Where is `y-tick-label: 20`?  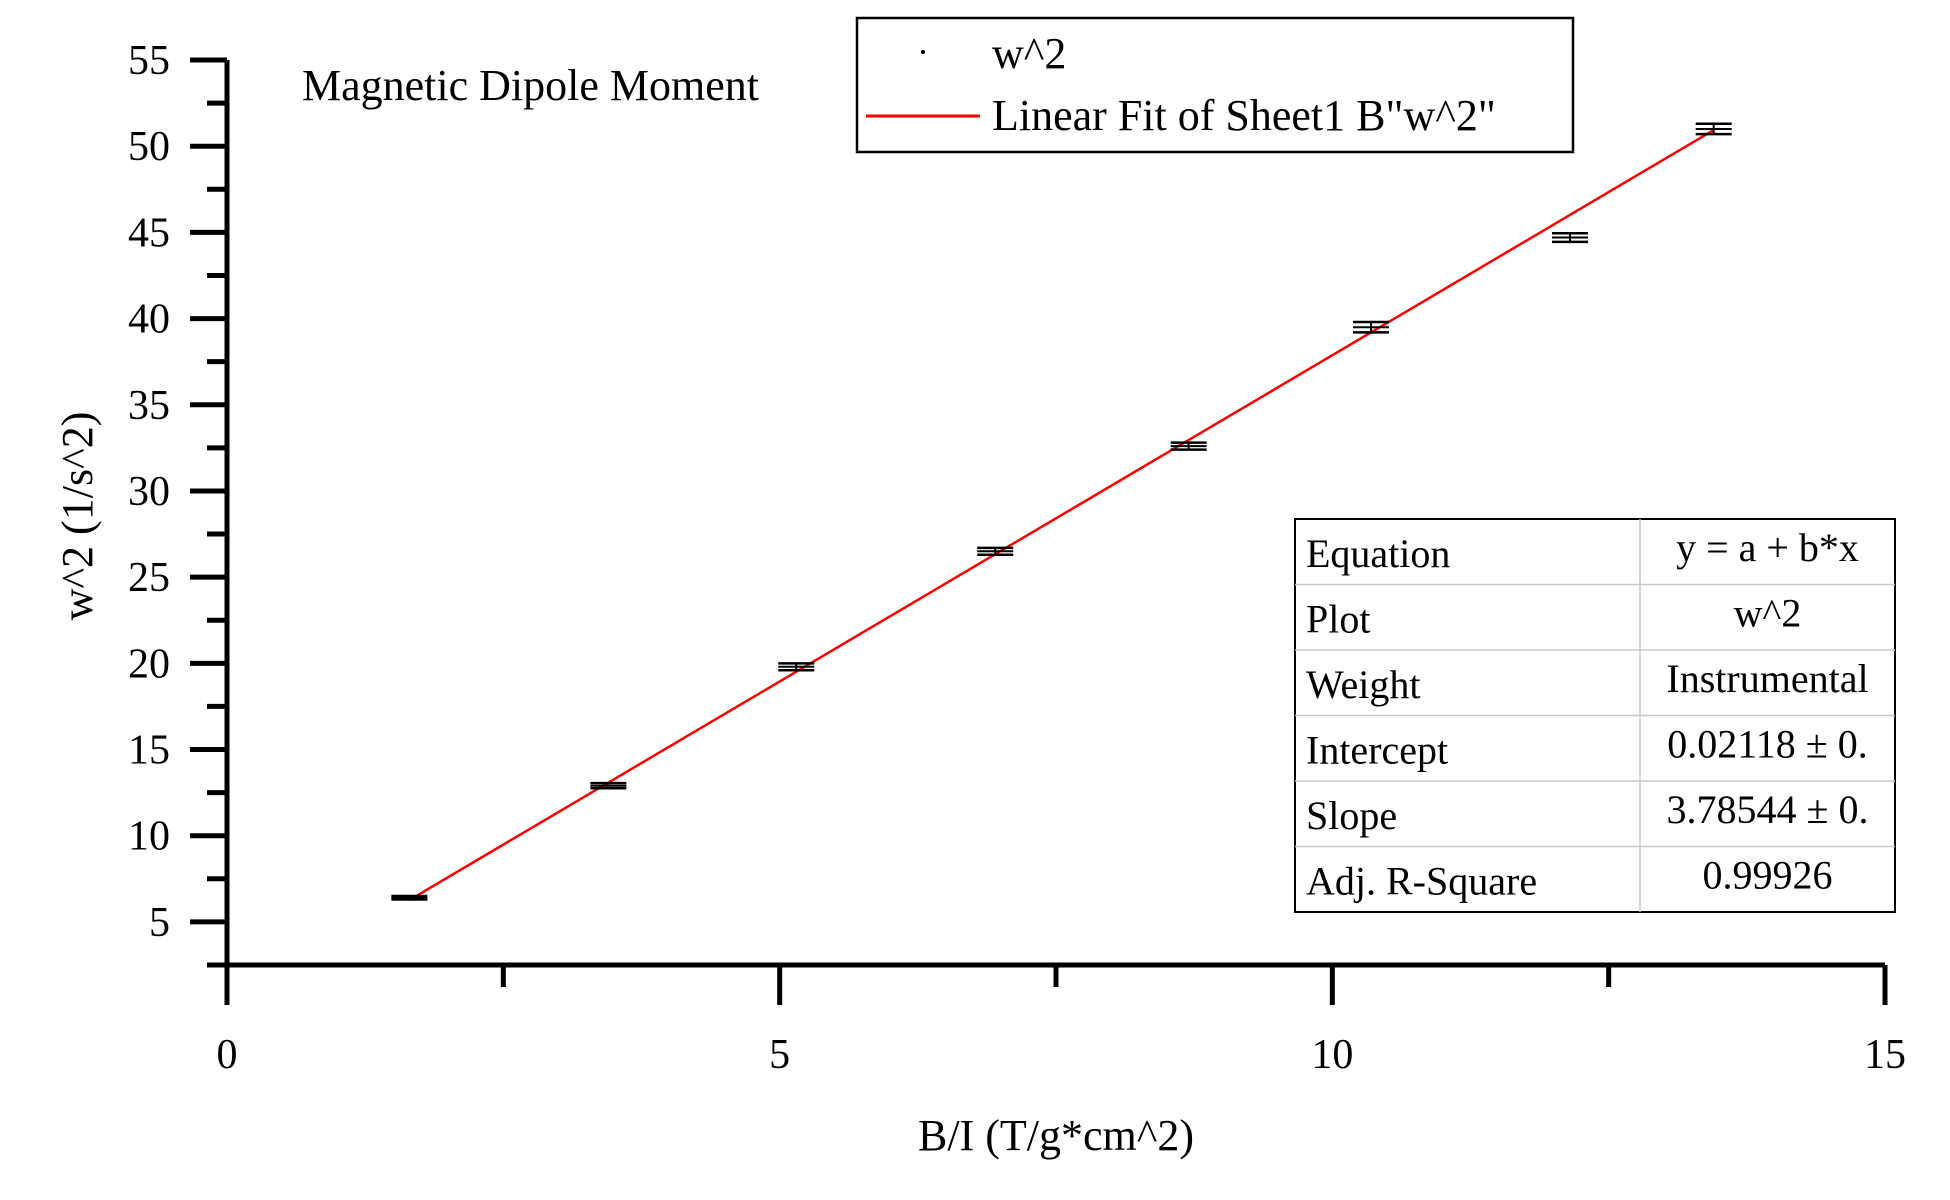 y-tick-label: 20 is located at coordinates (149, 664).